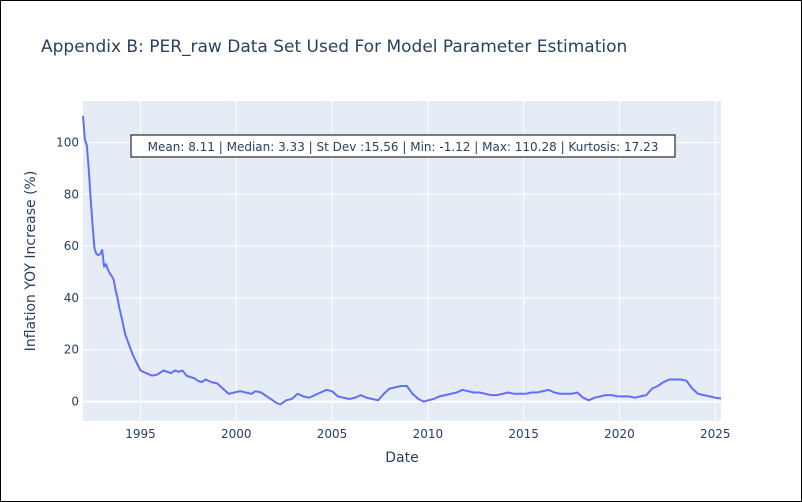 This screenshot has width=802, height=502. I want to click on x-tick-label: 2000, so click(236, 434).